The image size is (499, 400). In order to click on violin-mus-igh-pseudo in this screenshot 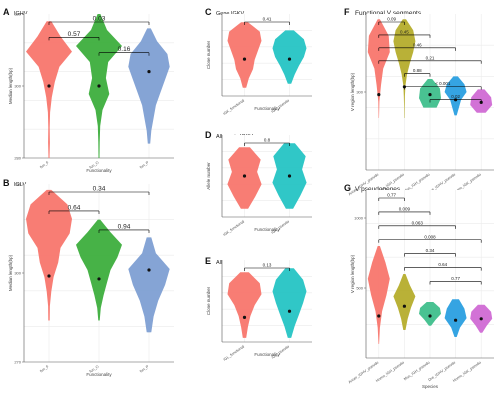, I will do `click(430, 314)`.